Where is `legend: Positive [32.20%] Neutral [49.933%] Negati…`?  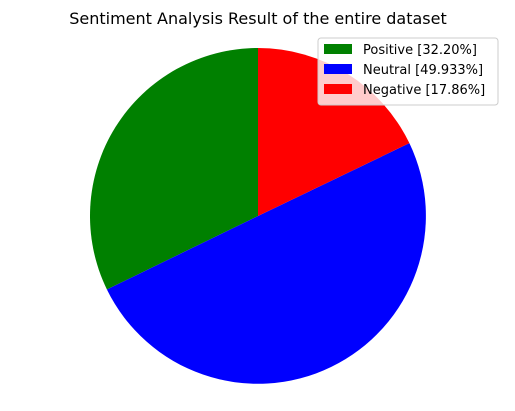 legend: Positive [32.20%] Neutral [49.933%] Negati… is located at coordinates (408, 71).